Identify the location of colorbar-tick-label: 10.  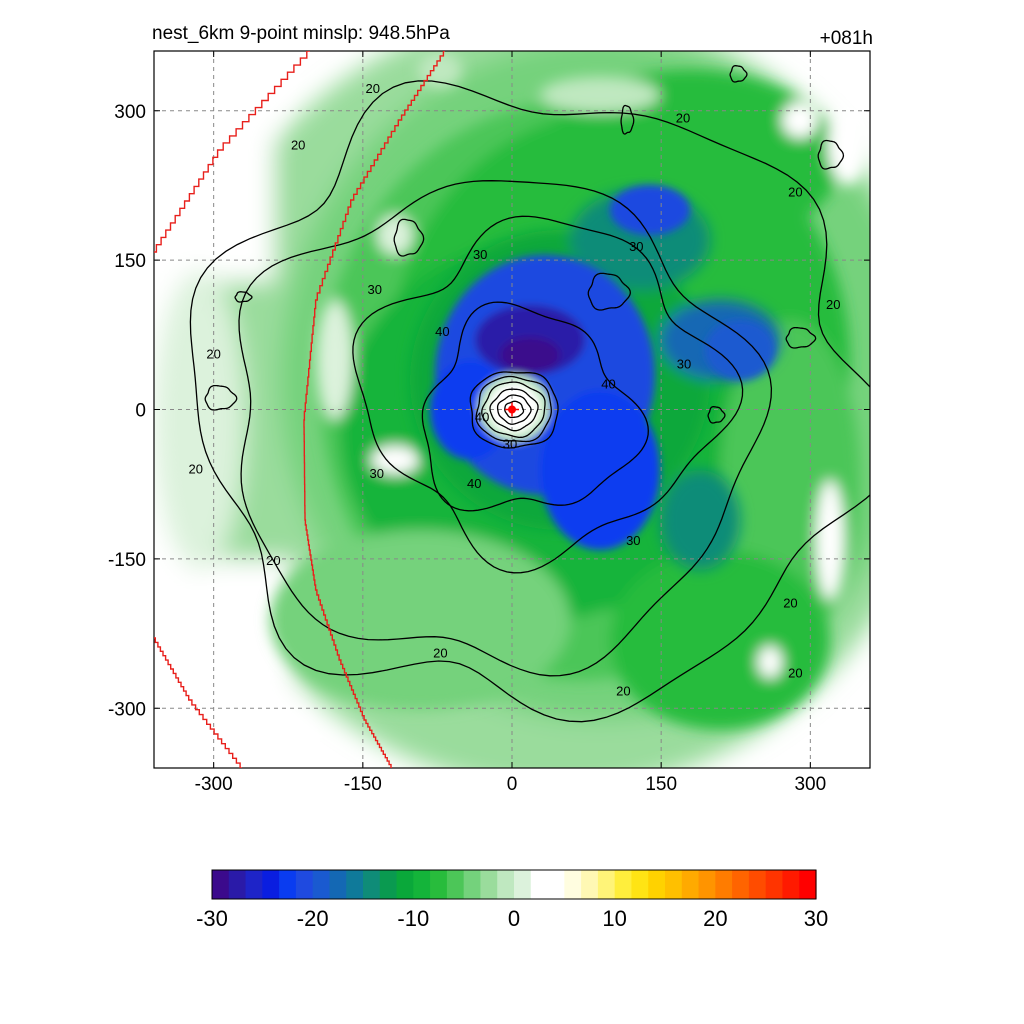
(614, 918).